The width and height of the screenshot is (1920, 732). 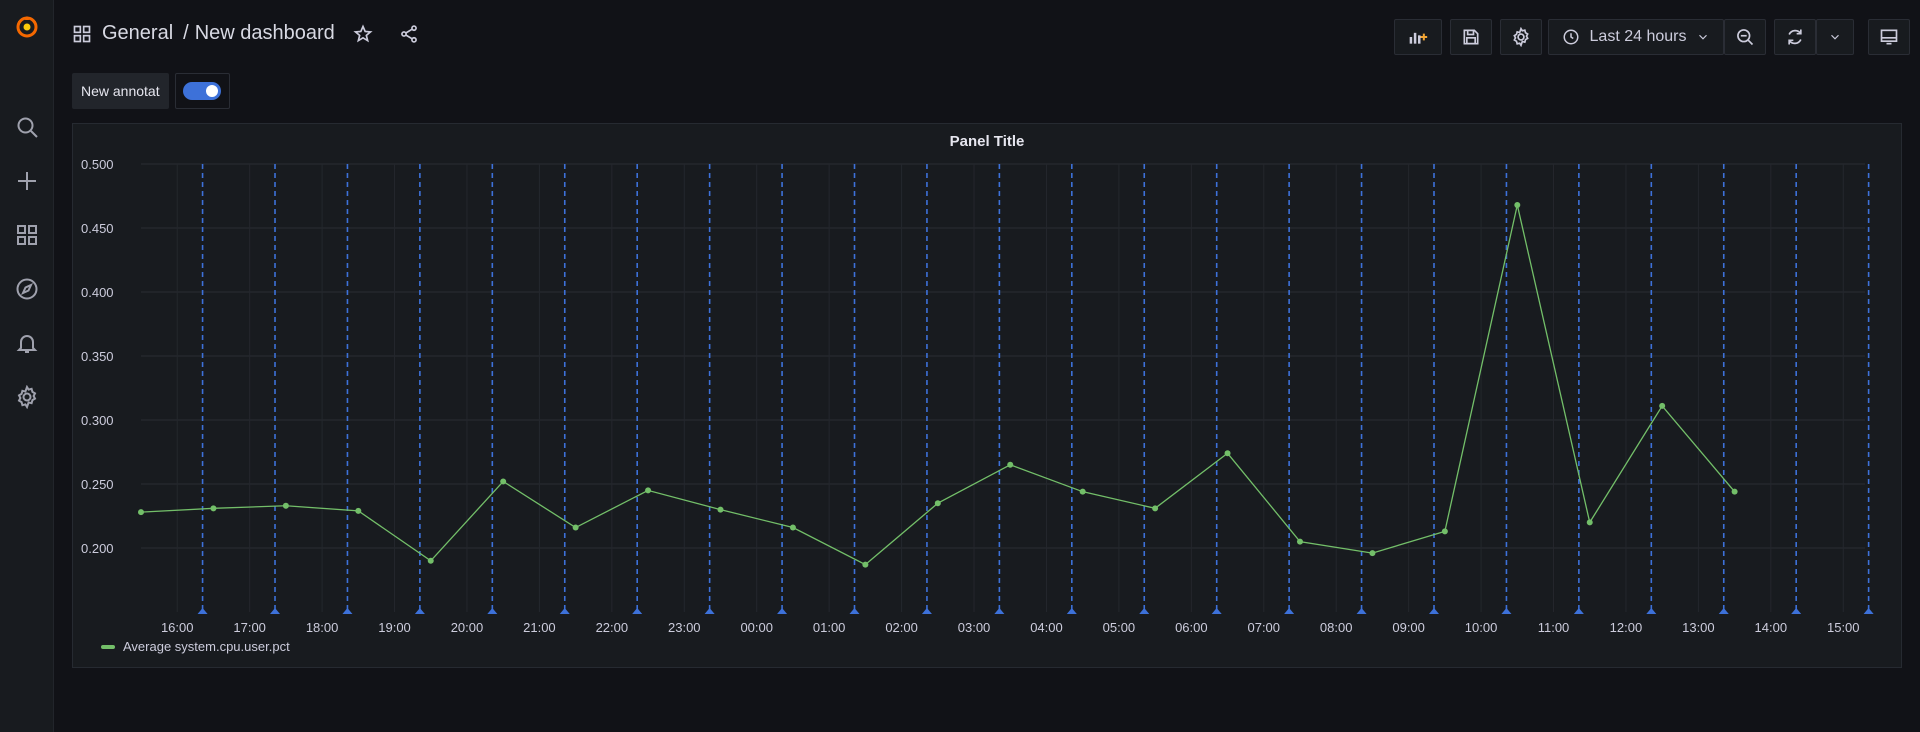 What do you see at coordinates (1191, 627) in the screenshot?
I see `x-tick-label: 06:00` at bounding box center [1191, 627].